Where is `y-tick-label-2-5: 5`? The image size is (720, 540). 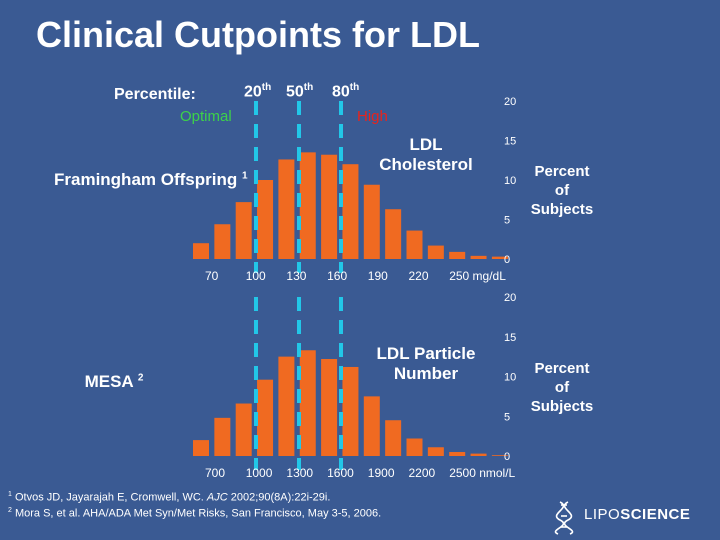 y-tick-label-2-5: 5 is located at coordinates (507, 417).